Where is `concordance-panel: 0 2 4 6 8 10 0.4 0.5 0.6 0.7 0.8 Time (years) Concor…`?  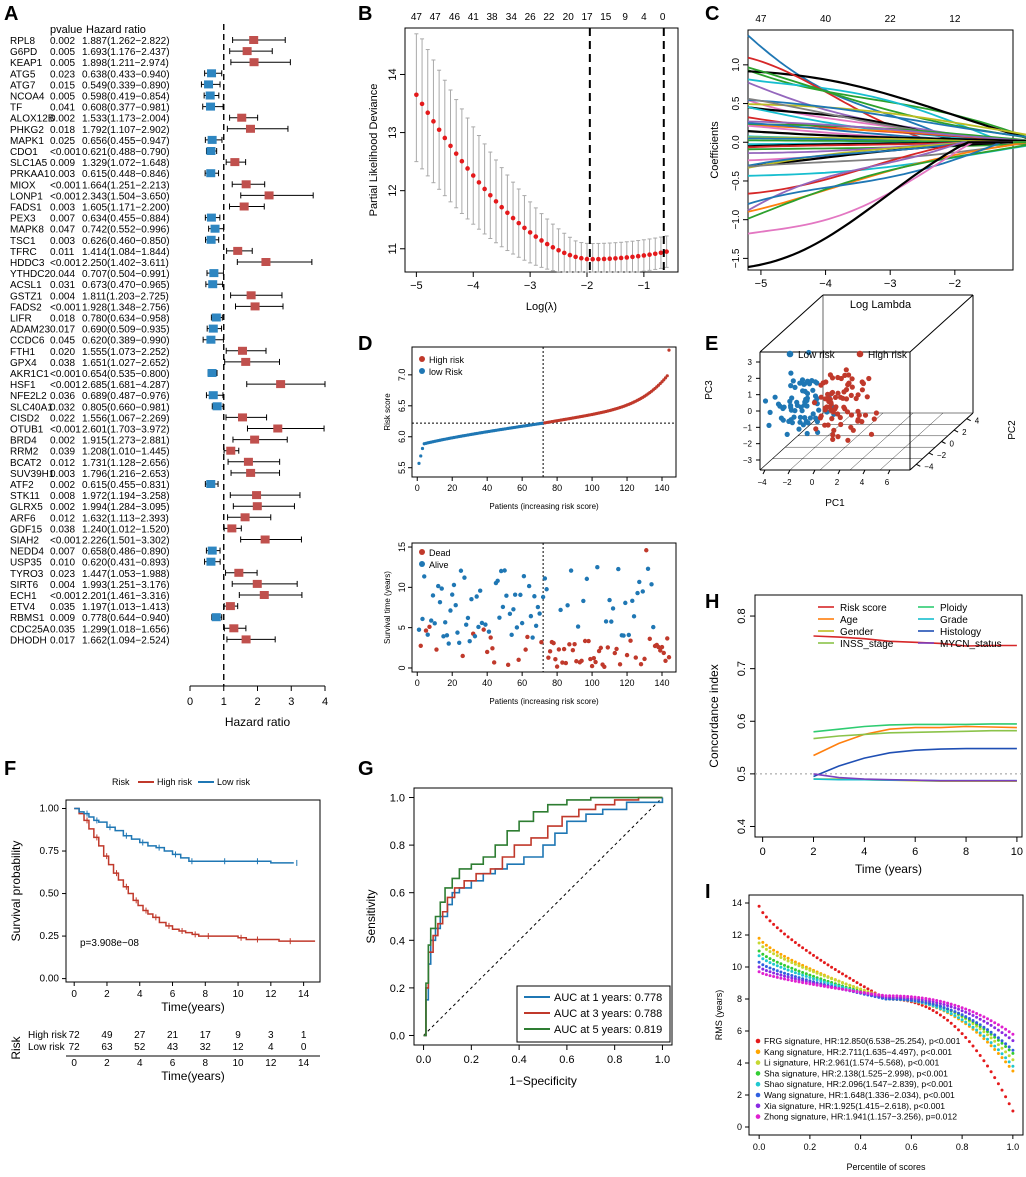 concordance-panel: 0 2 4 6 8 10 0.4 0.5 0.6 0.7 0.8 Time (years) Concor… is located at coordinates (865, 735).